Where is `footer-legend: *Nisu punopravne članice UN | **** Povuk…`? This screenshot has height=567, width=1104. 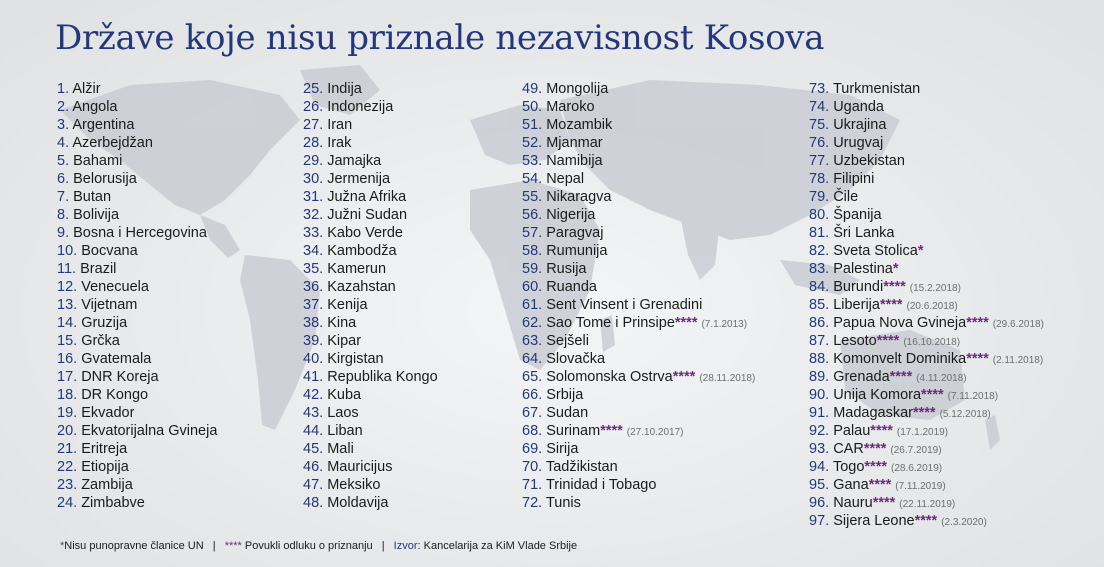
footer-legend: *Nisu punopravne članice UN | **** Povuk… is located at coordinates (318, 546).